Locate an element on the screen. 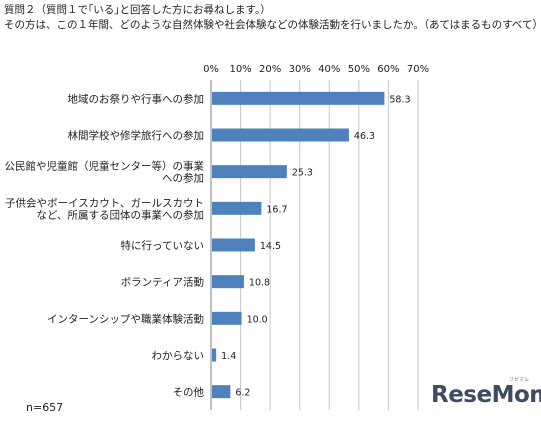 Image resolution: width=541 pixels, height=422 pixels. category-label: 特に行っていない is located at coordinates (162, 245).